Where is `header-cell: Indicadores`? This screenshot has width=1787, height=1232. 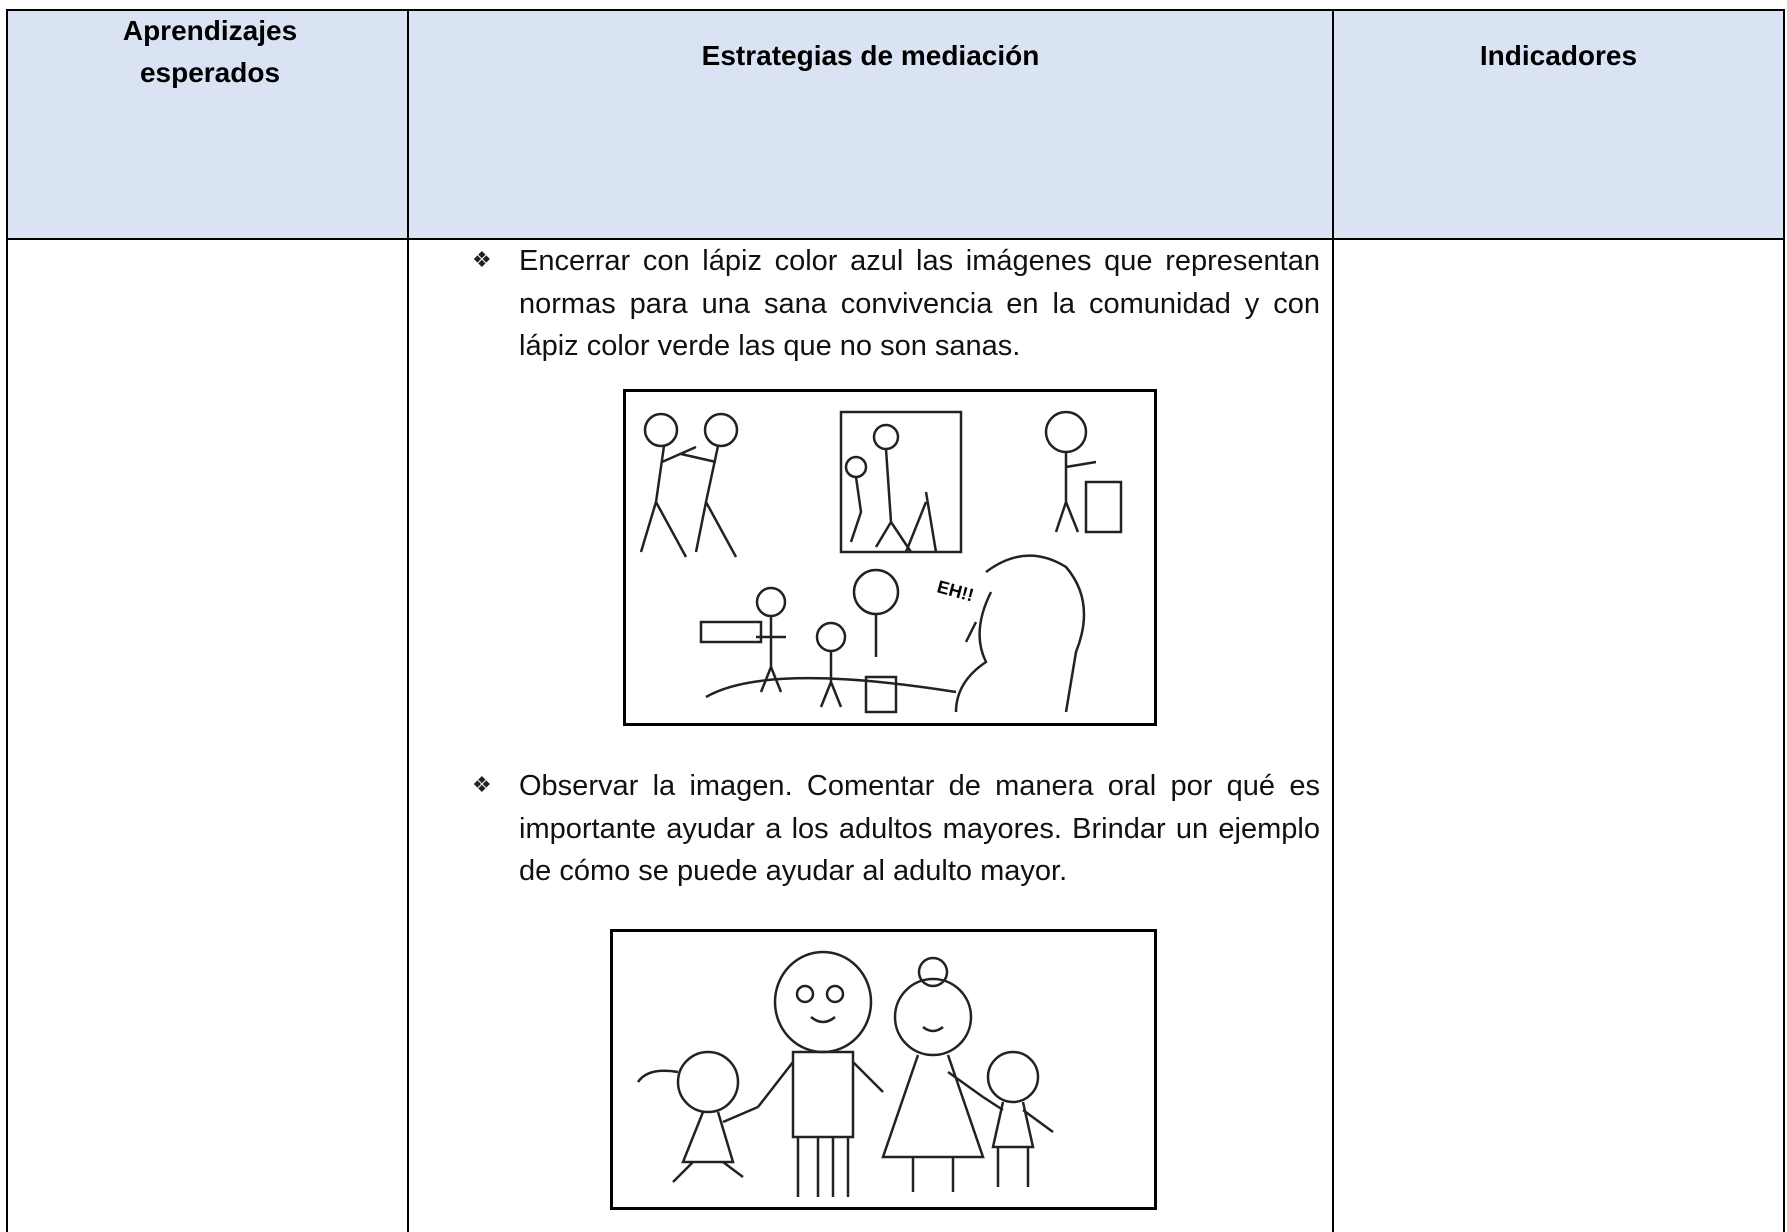 header-cell: Indicadores is located at coordinates (1558, 55).